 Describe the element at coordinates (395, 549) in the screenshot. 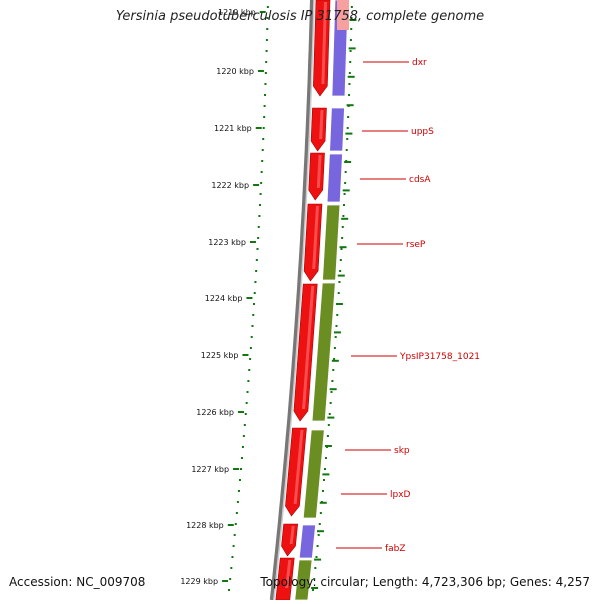

I see `gene-label-fabz: fabZ` at that location.